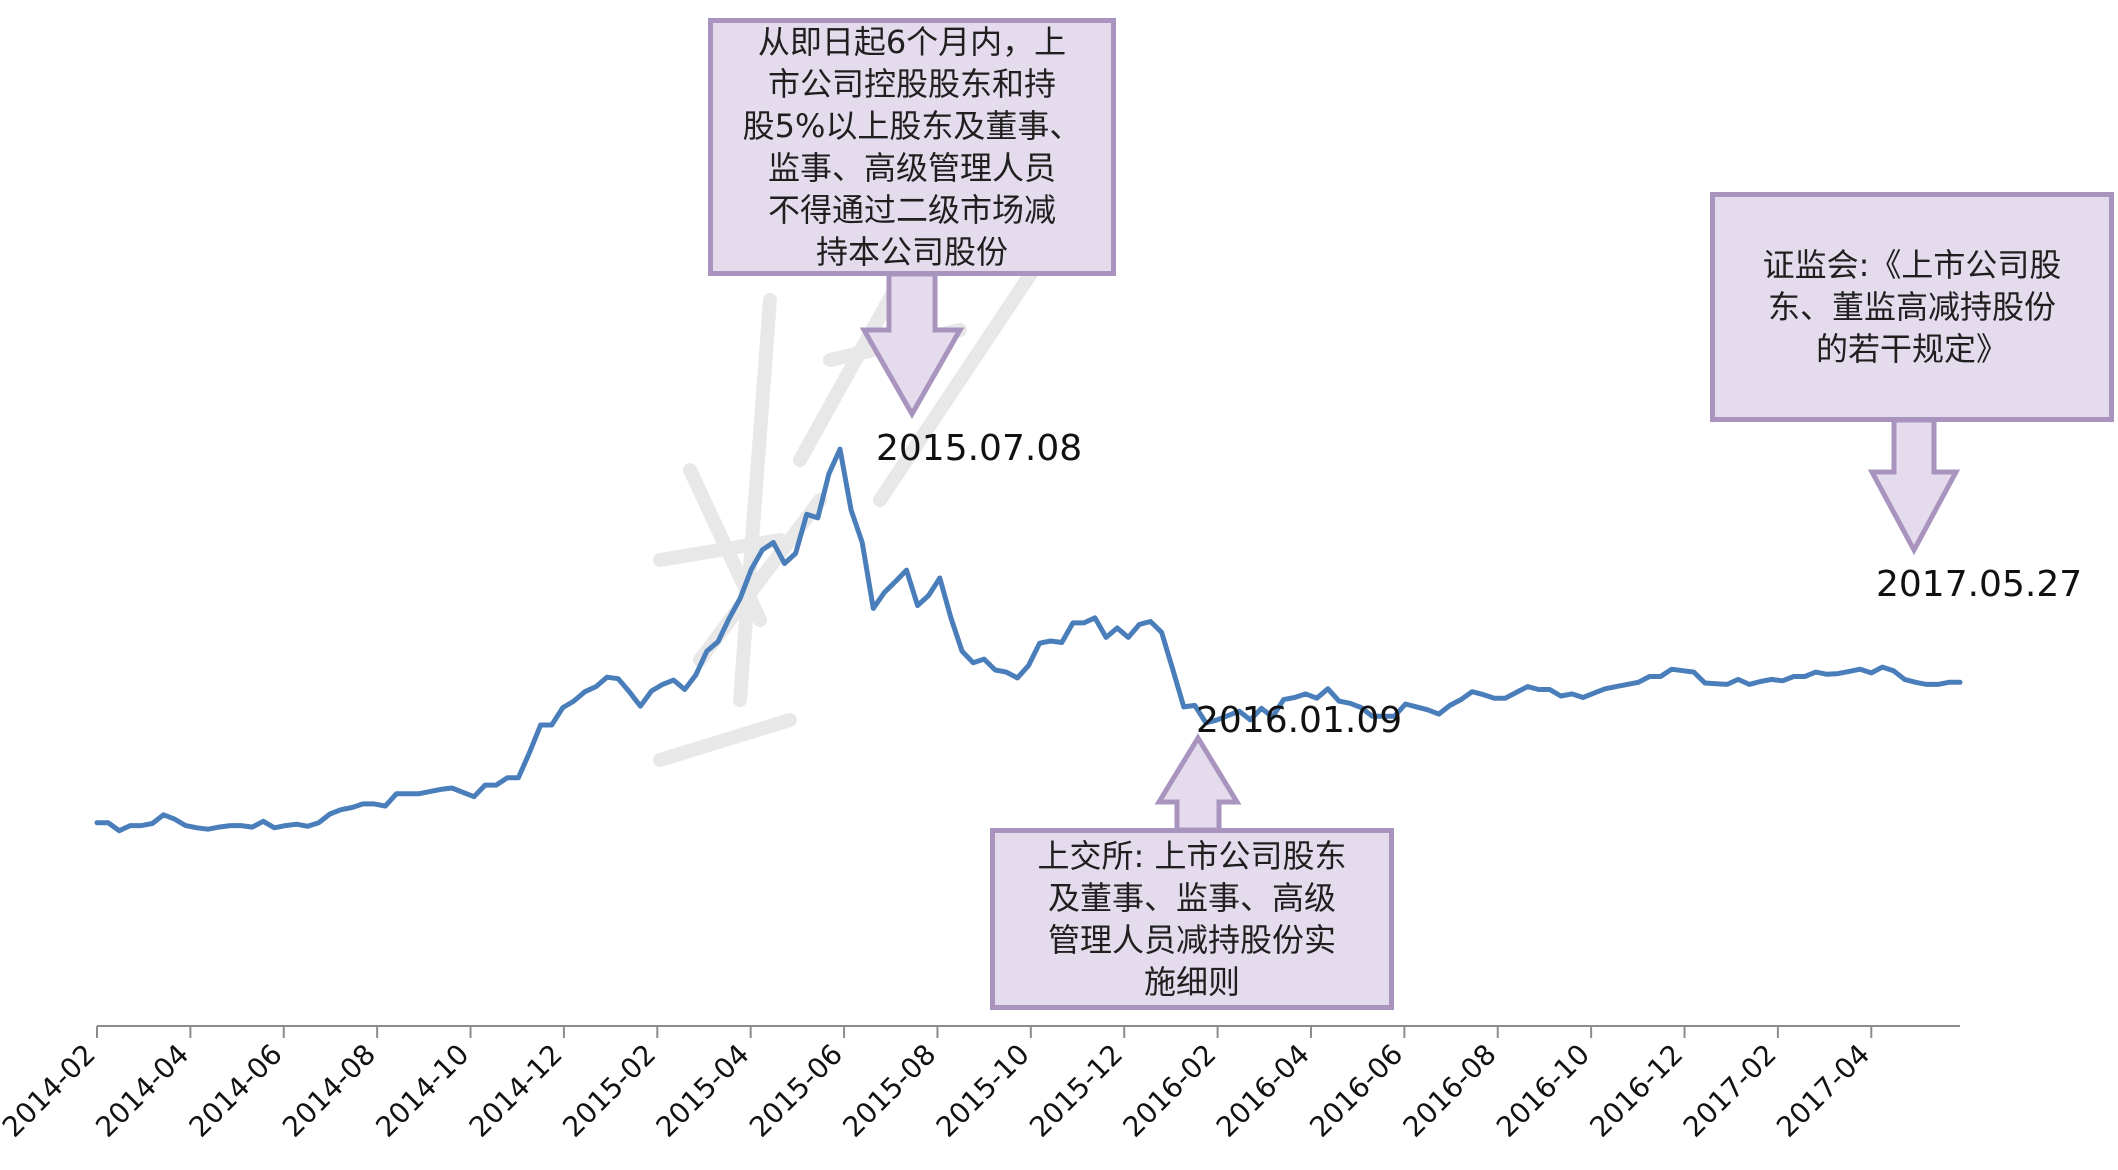 The width and height of the screenshot is (2118, 1170). I want to click on x-tick-label-4: 2014-10, so click(422, 1091).